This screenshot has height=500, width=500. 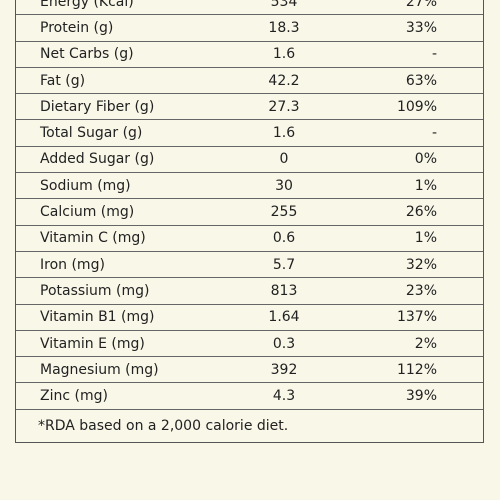 I want to click on nutrient-name: Net Carbs (g), so click(x=87, y=54).